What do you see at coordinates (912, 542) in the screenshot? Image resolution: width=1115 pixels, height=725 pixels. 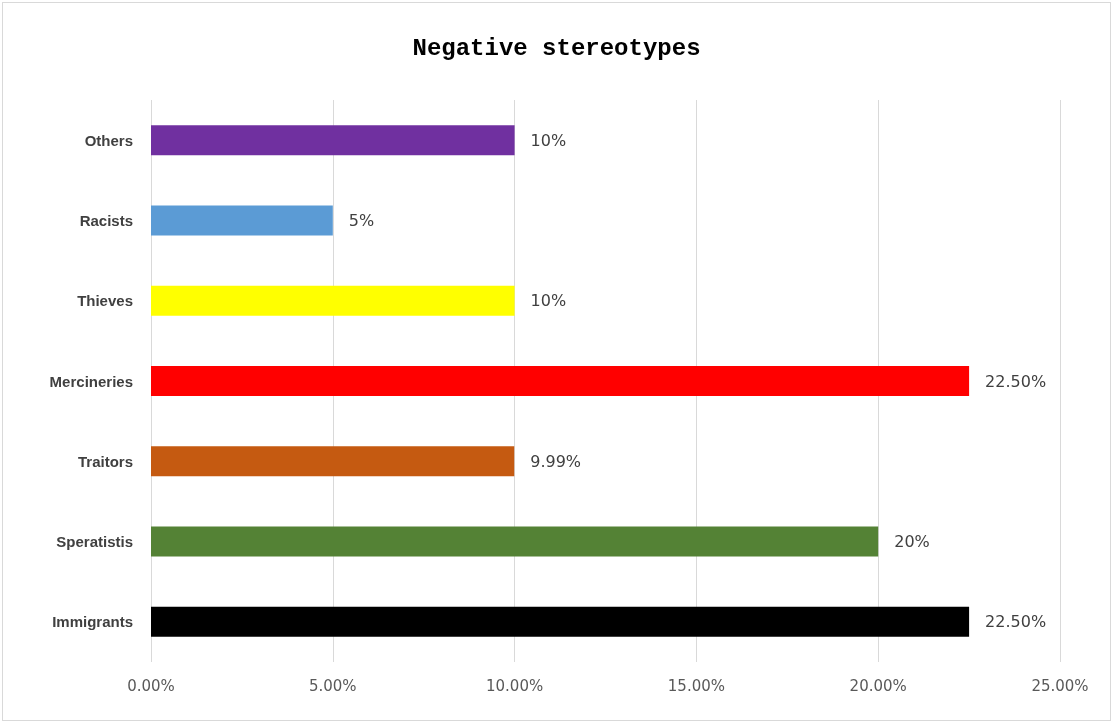 I see `data-label: 20%` at bounding box center [912, 542].